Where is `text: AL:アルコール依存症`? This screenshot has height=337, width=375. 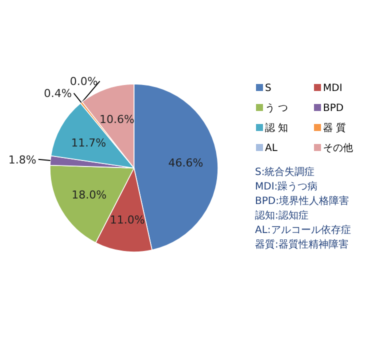
text: AL:アルコール依存症 is located at coordinates (303, 230).